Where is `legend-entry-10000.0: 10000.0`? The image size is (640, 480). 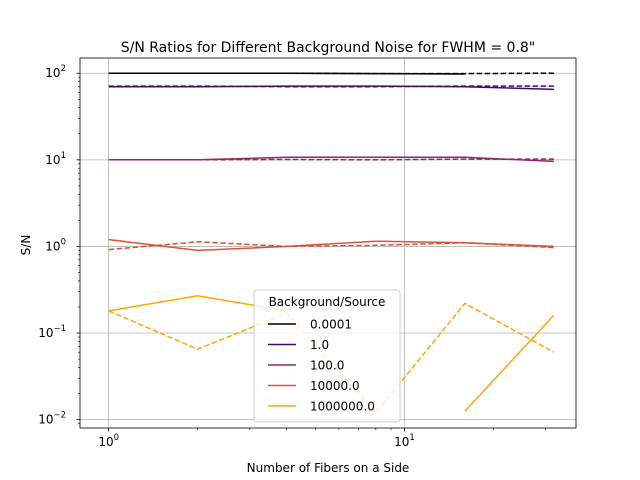 legend-entry-10000.0: 10000.0 is located at coordinates (335, 386).